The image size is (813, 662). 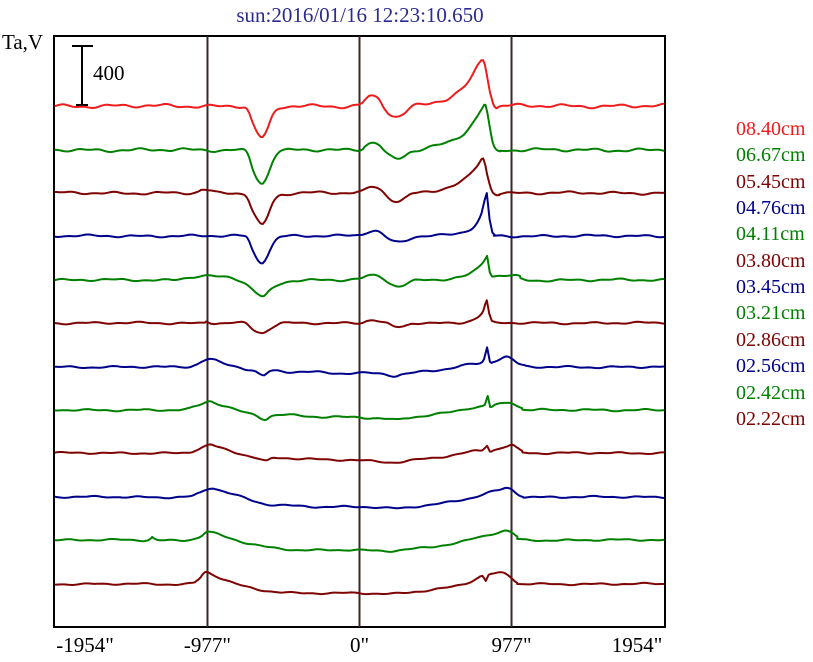 I want to click on x-tick-label--977: -977", so click(x=207, y=645).